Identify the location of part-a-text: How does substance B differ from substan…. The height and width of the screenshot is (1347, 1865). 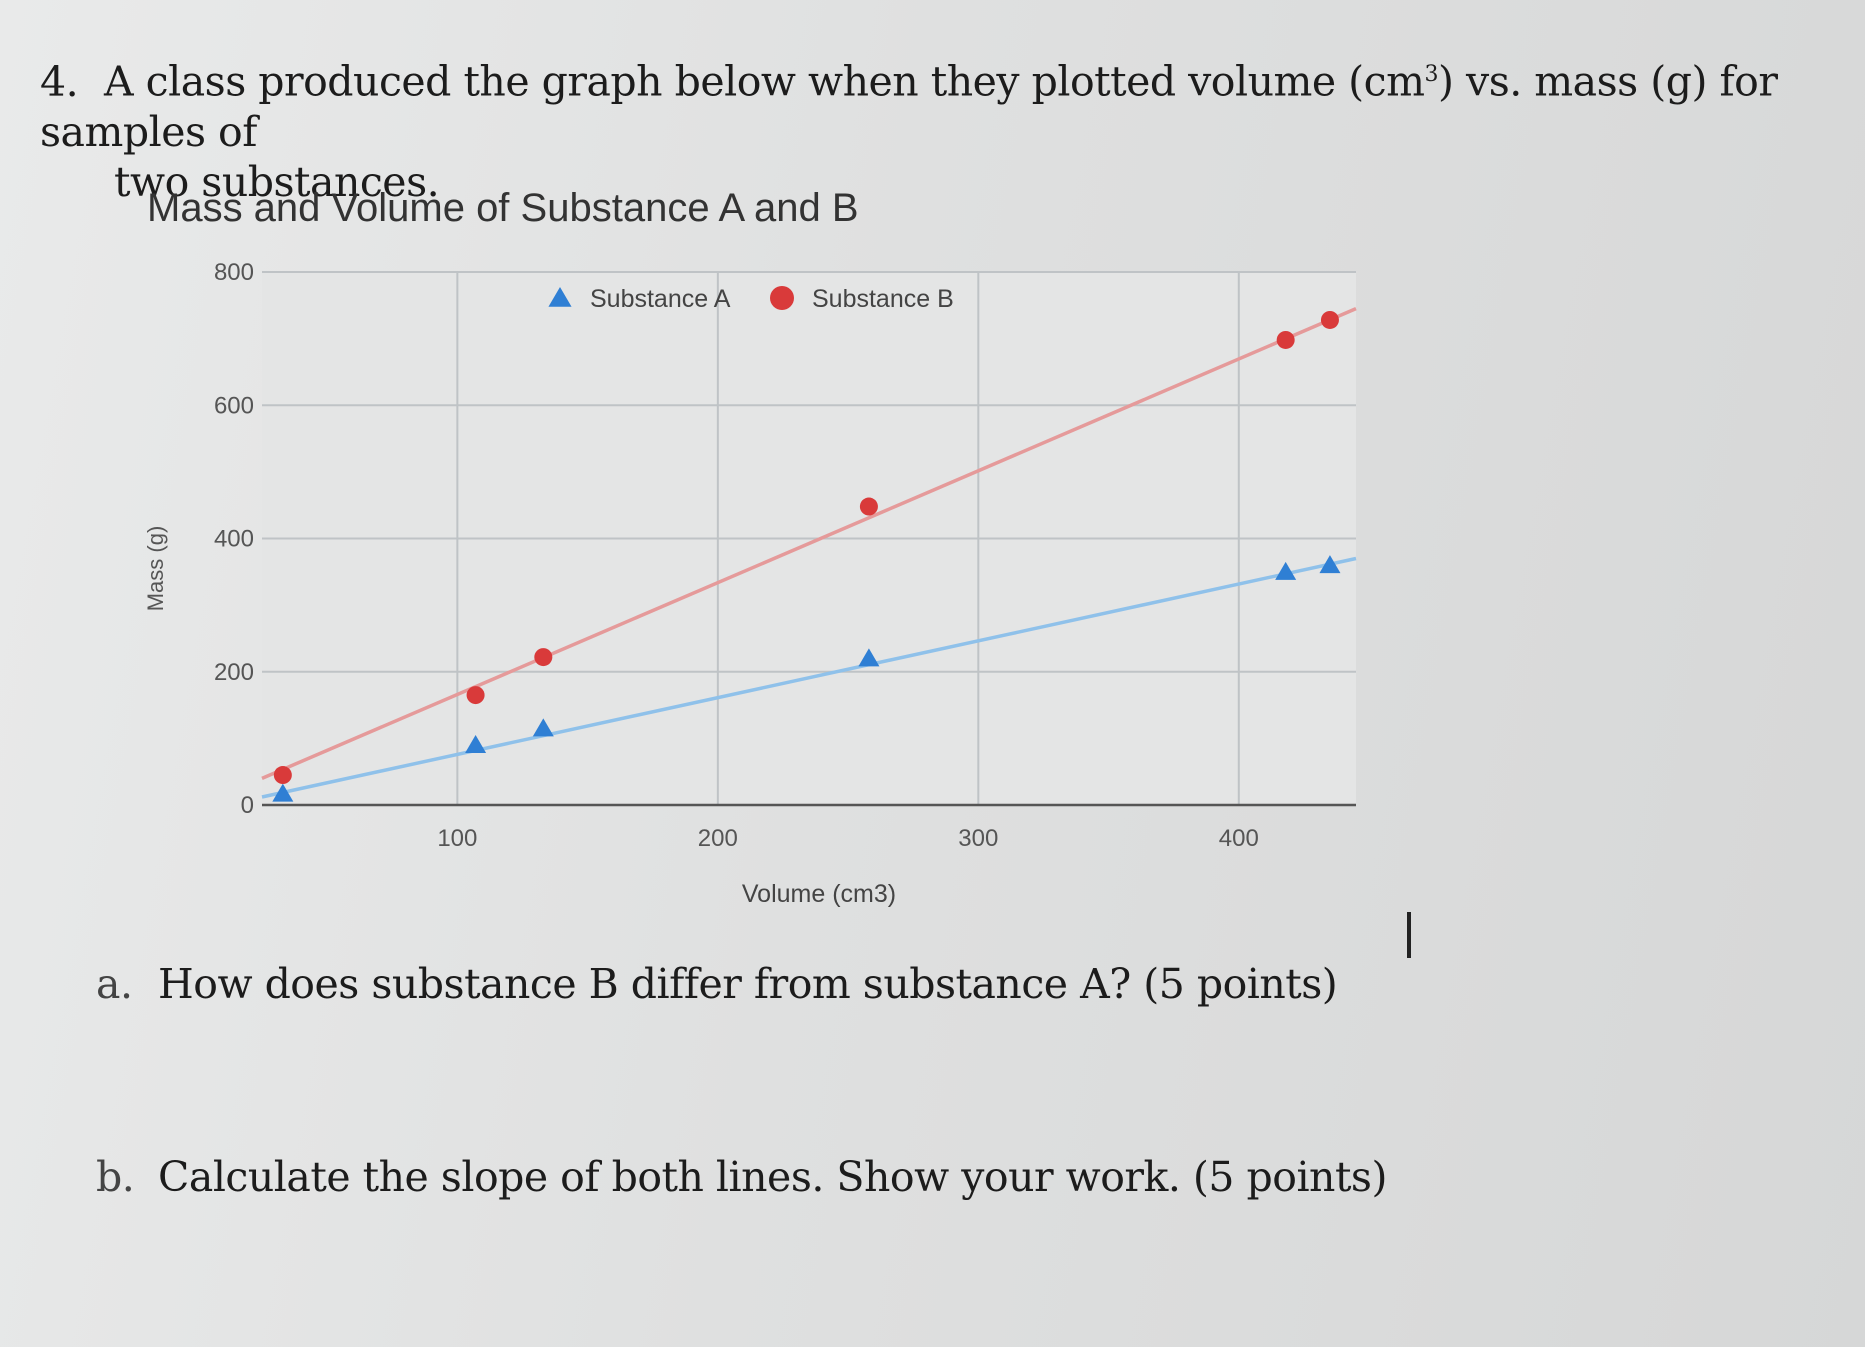
(748, 984).